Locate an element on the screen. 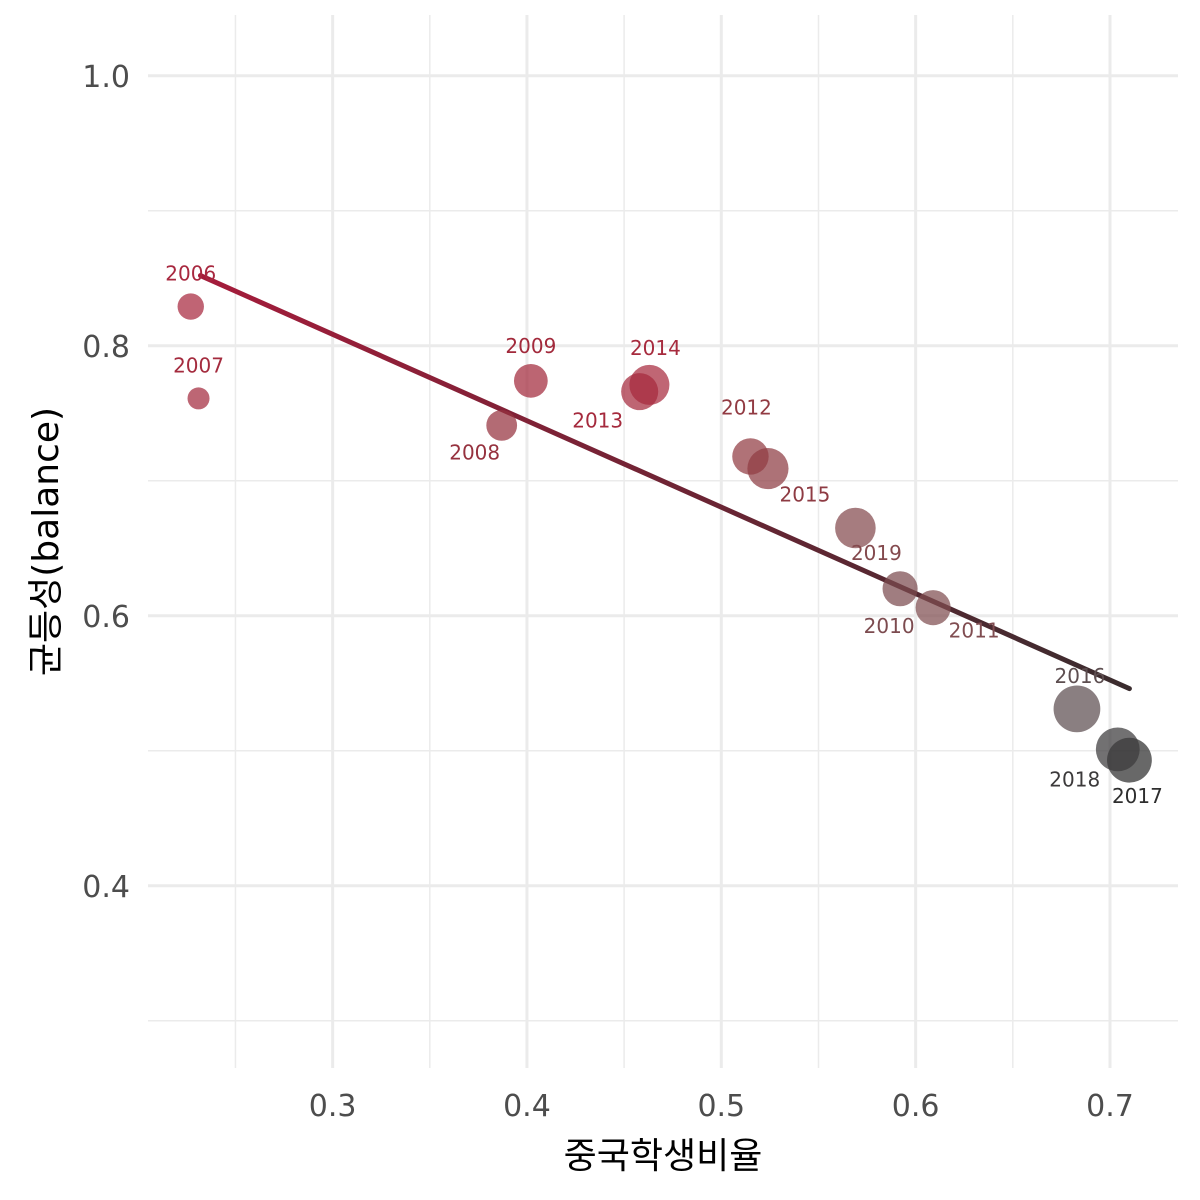 This screenshot has width=1200, height=1200. y-axis-title: 균등성(balance) is located at coordinates (46, 541).